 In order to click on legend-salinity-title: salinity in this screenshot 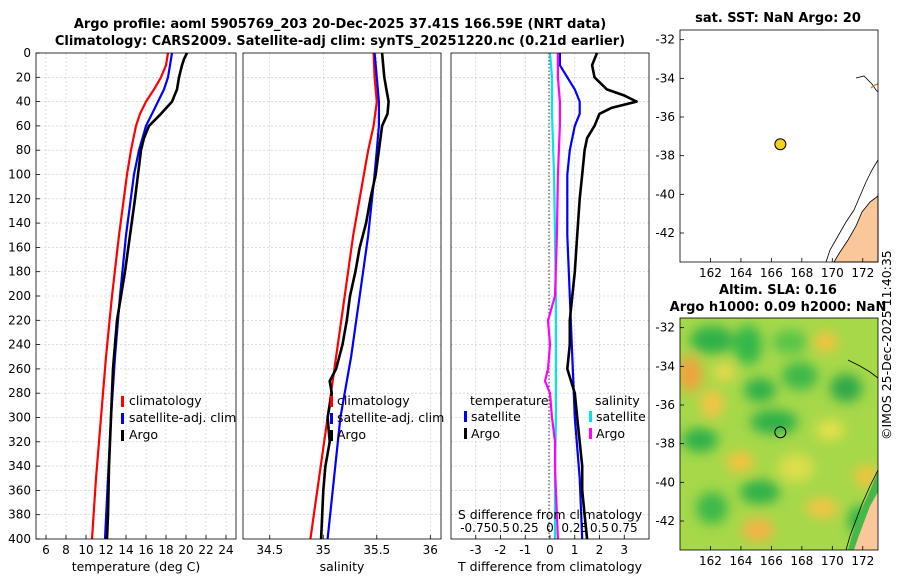, I will do `click(617, 400)`.